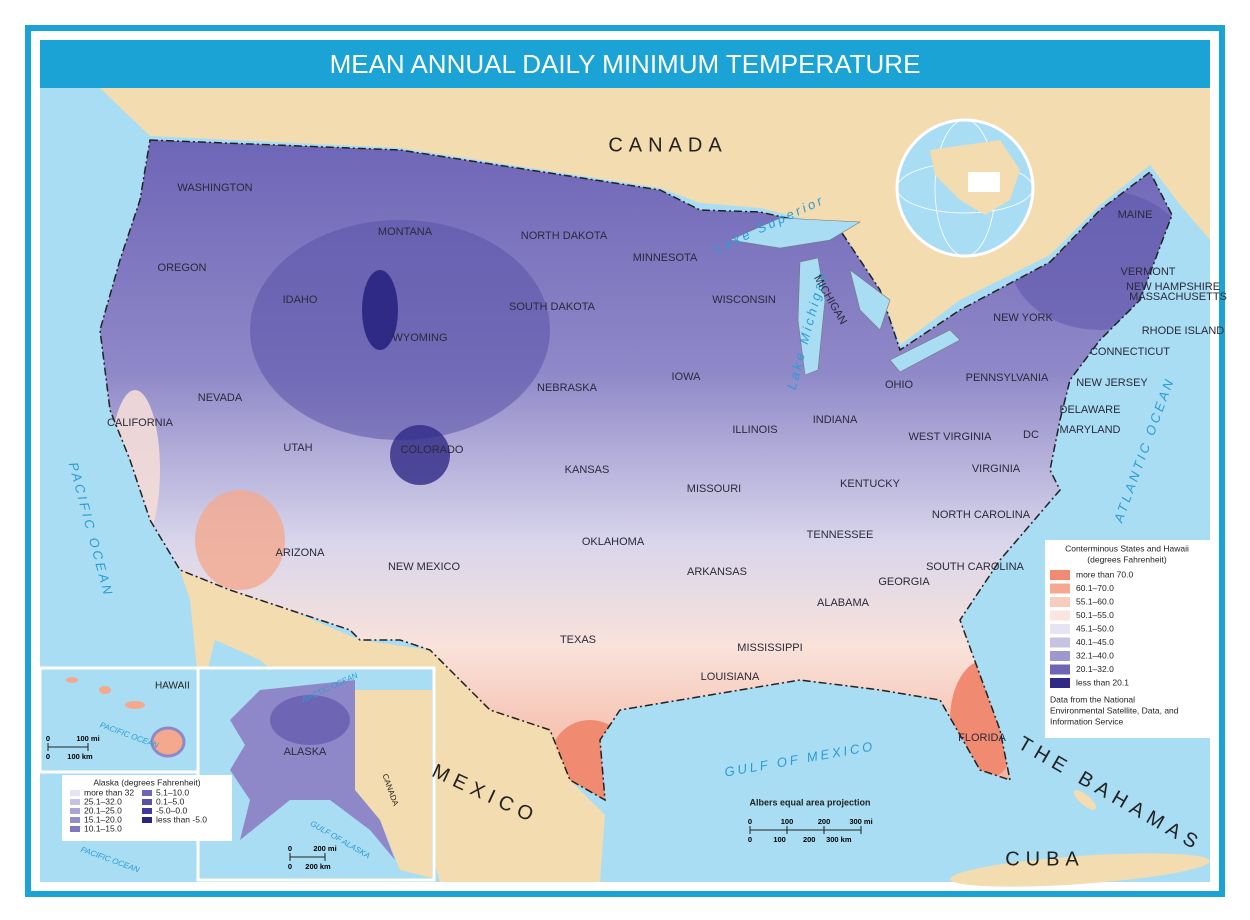 The height and width of the screenshot is (920, 1250). What do you see at coordinates (103, 828) in the screenshot?
I see `legend-label: 10.1–15.0` at bounding box center [103, 828].